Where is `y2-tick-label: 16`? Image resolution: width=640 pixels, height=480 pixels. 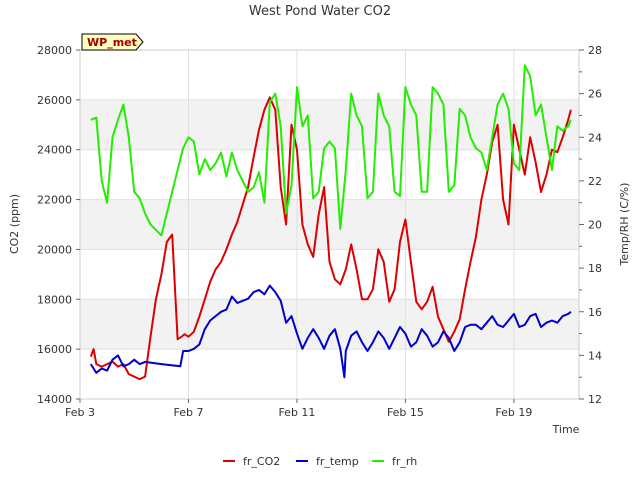
y2-tick-label: 16 is located at coordinates (595, 312).